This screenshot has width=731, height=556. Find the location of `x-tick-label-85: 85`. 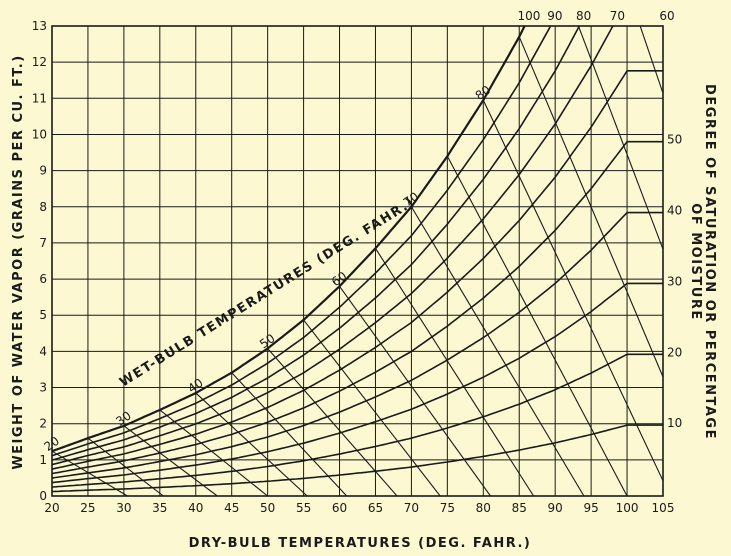

x-tick-label-85: 85 is located at coordinates (519, 508).